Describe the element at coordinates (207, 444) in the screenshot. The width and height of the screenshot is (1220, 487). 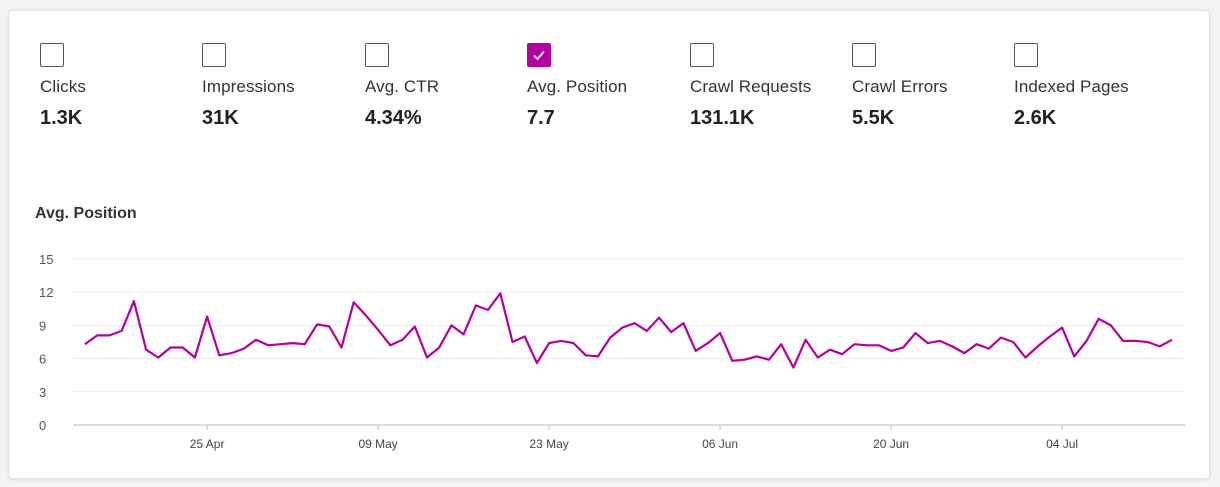
I see `x-tick-label: 25 Apr` at that location.